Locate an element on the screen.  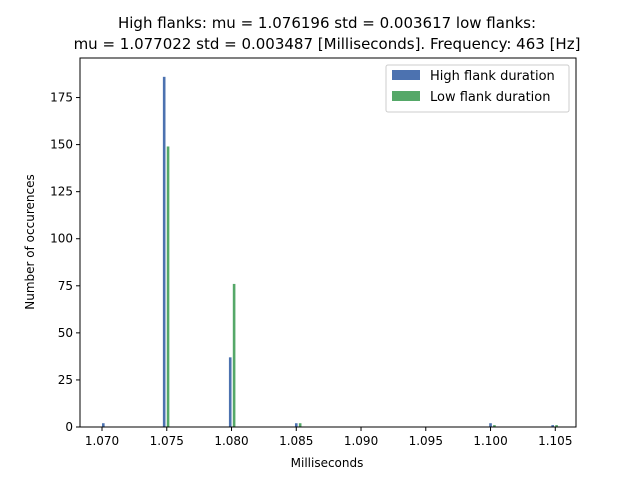
y-axis-ticks: 0 25 50 75 100 125 150 175 is located at coordinates (65, 262).